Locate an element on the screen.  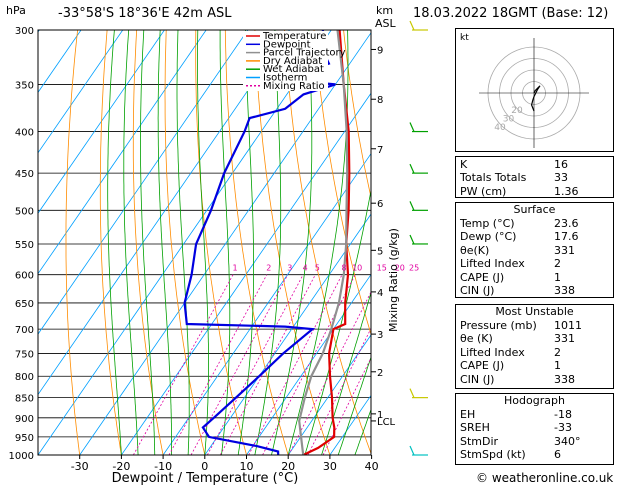
surface-label: CIN (J) is located at coordinates (477, 290).